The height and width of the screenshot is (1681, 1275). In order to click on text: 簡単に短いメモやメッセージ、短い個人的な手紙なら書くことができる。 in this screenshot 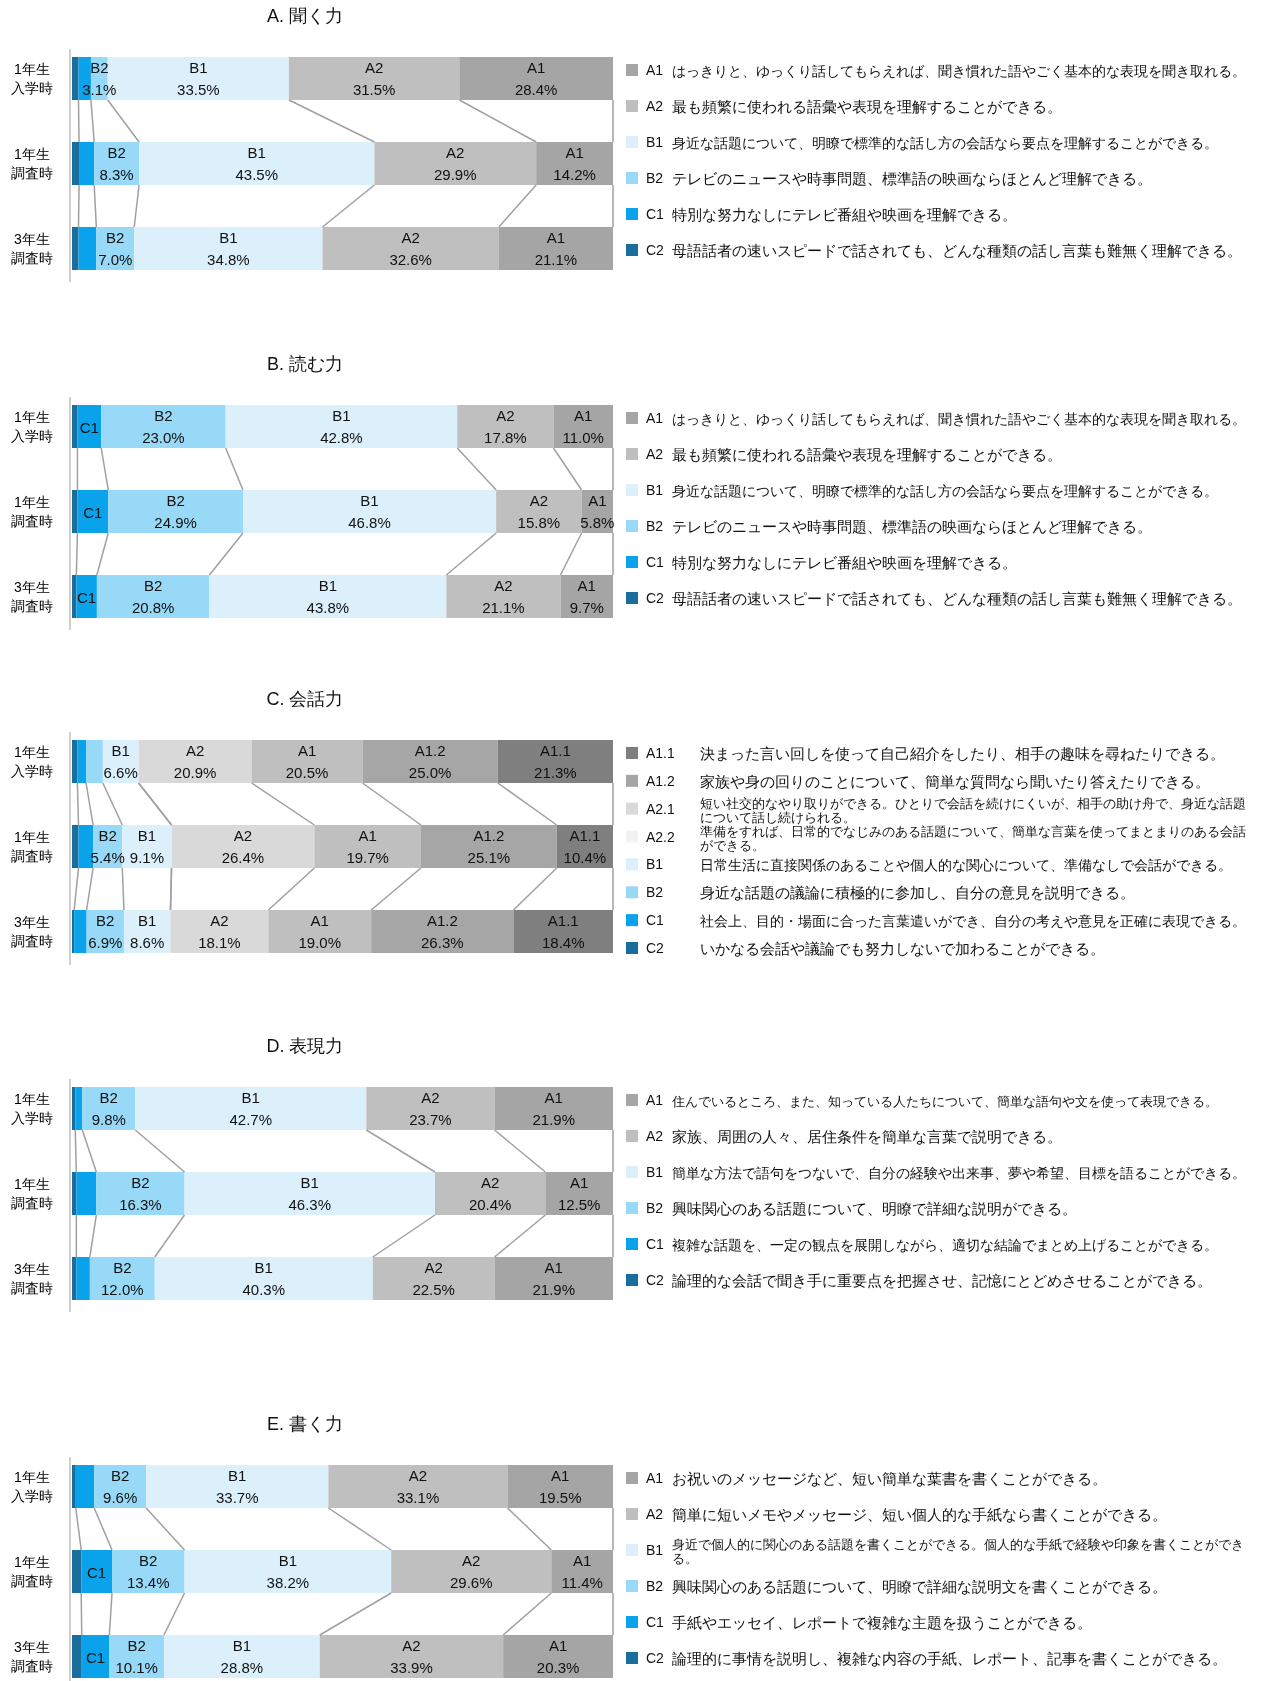, I will do `click(919, 1515)`.